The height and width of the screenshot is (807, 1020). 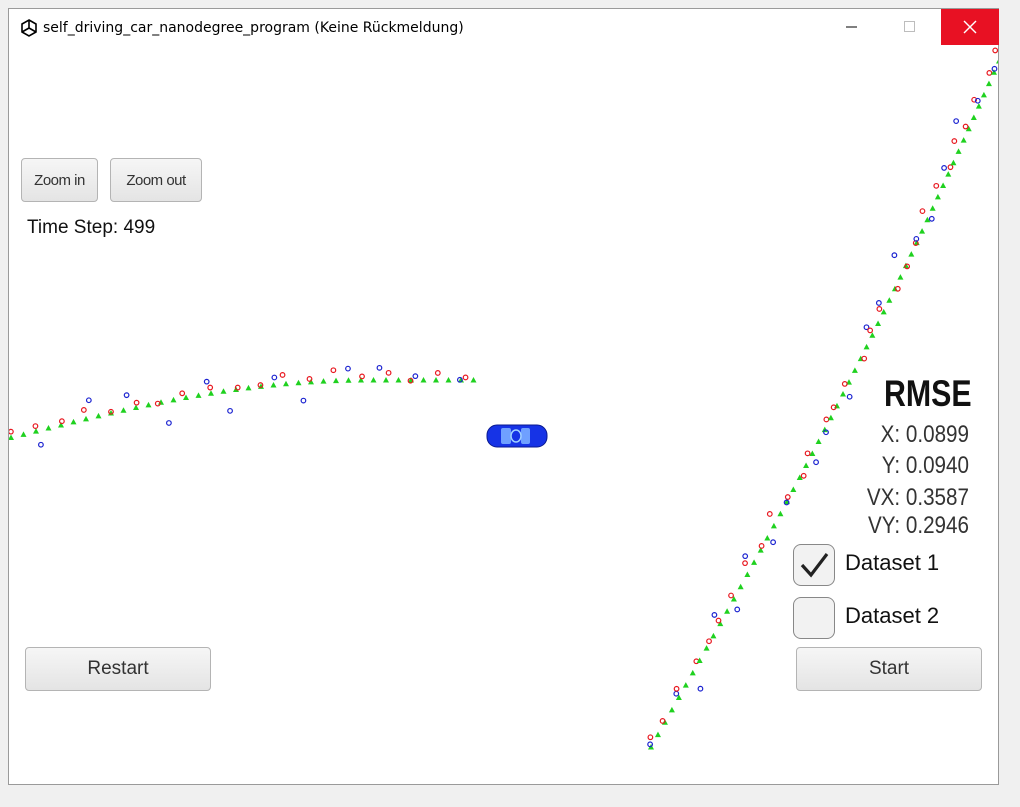 I want to click on rmse-title: RMSE, so click(x=928, y=393).